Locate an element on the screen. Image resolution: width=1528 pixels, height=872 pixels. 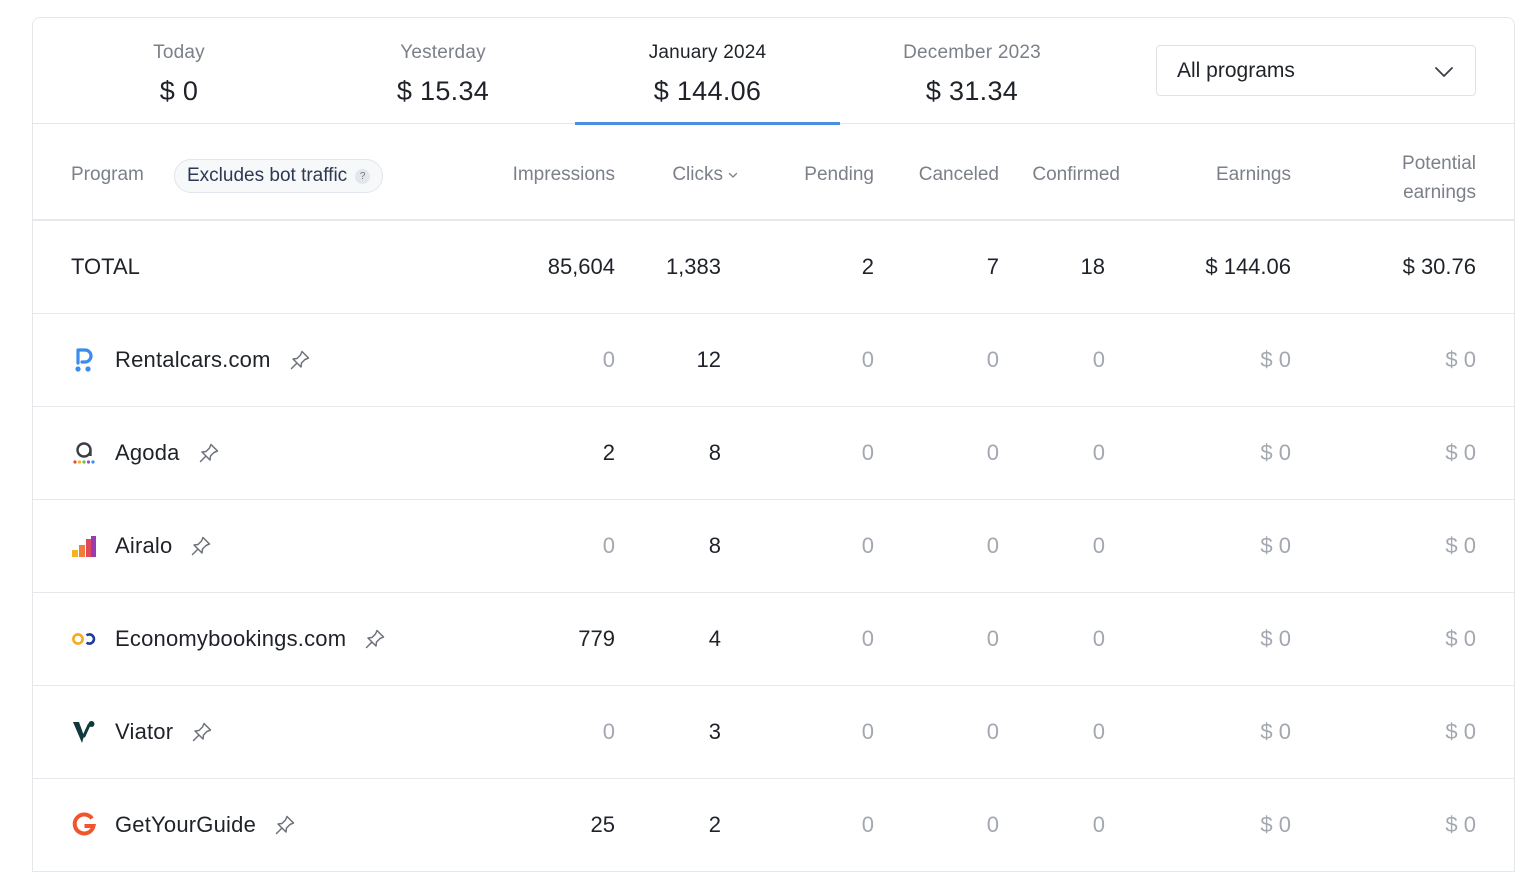
chevron-down-icon is located at coordinates (1444, 72).